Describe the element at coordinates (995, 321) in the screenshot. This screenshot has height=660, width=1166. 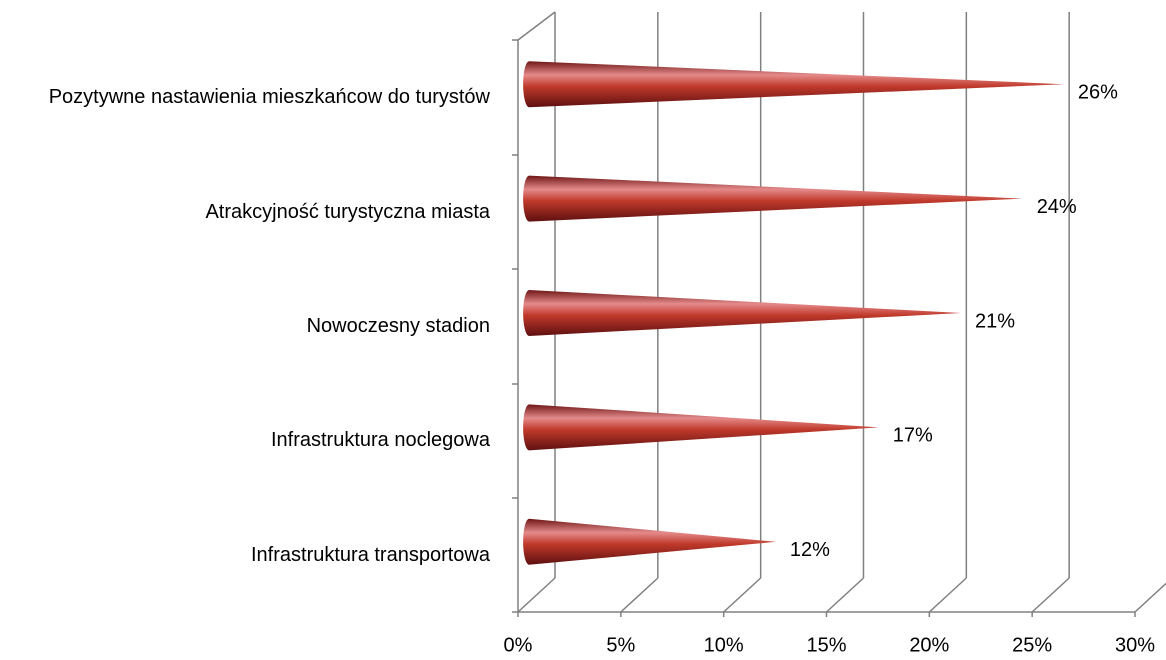
I see `value-label: 21%` at that location.